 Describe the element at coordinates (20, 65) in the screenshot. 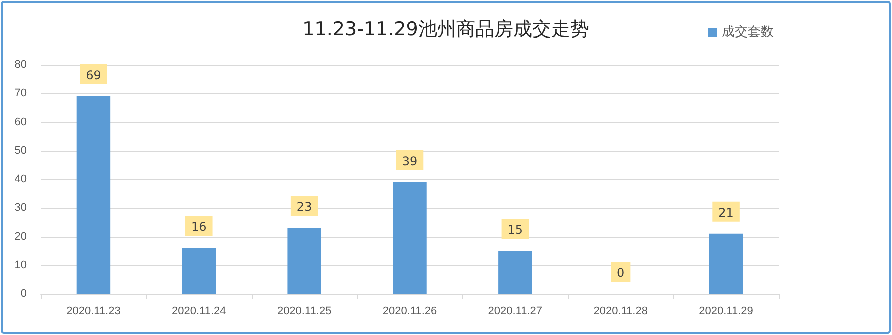

I see `y-tick-label: 80` at that location.